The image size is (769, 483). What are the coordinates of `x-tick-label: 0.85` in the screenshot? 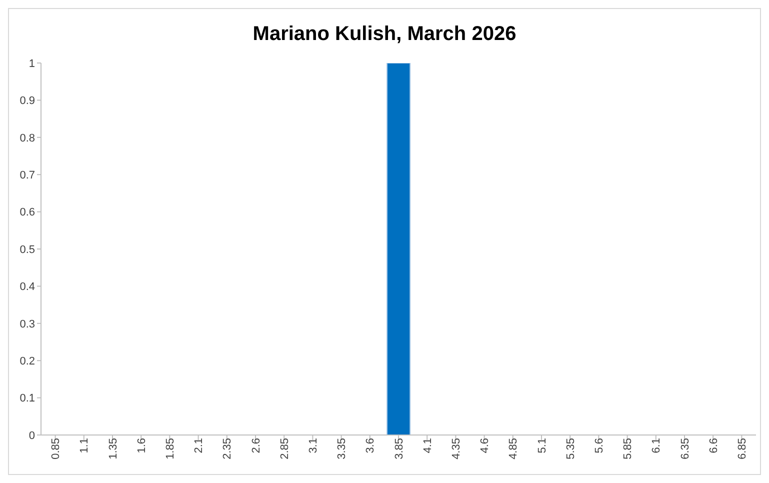 It's located at (56, 449).